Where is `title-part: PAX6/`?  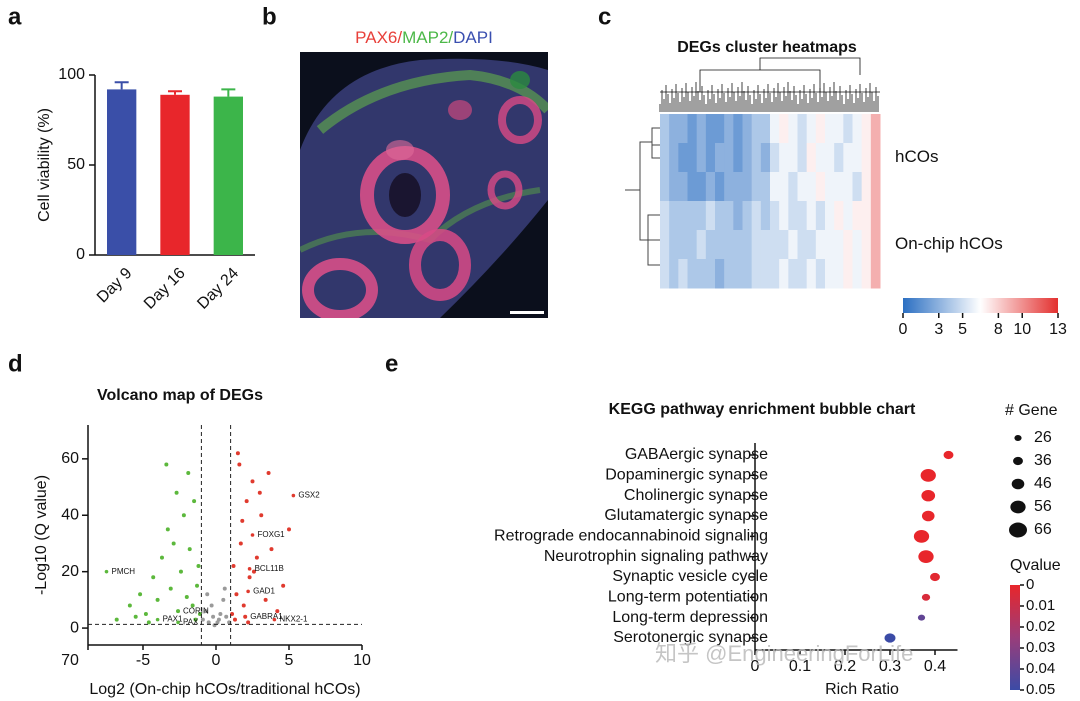 title-part: PAX6/ is located at coordinates (378, 37).